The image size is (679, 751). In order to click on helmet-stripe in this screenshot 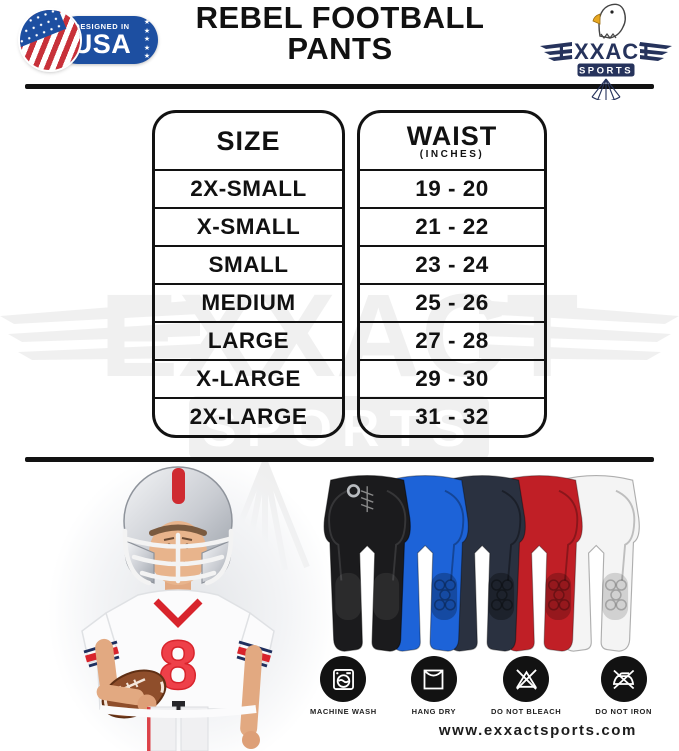, I will do `click(178, 486)`.